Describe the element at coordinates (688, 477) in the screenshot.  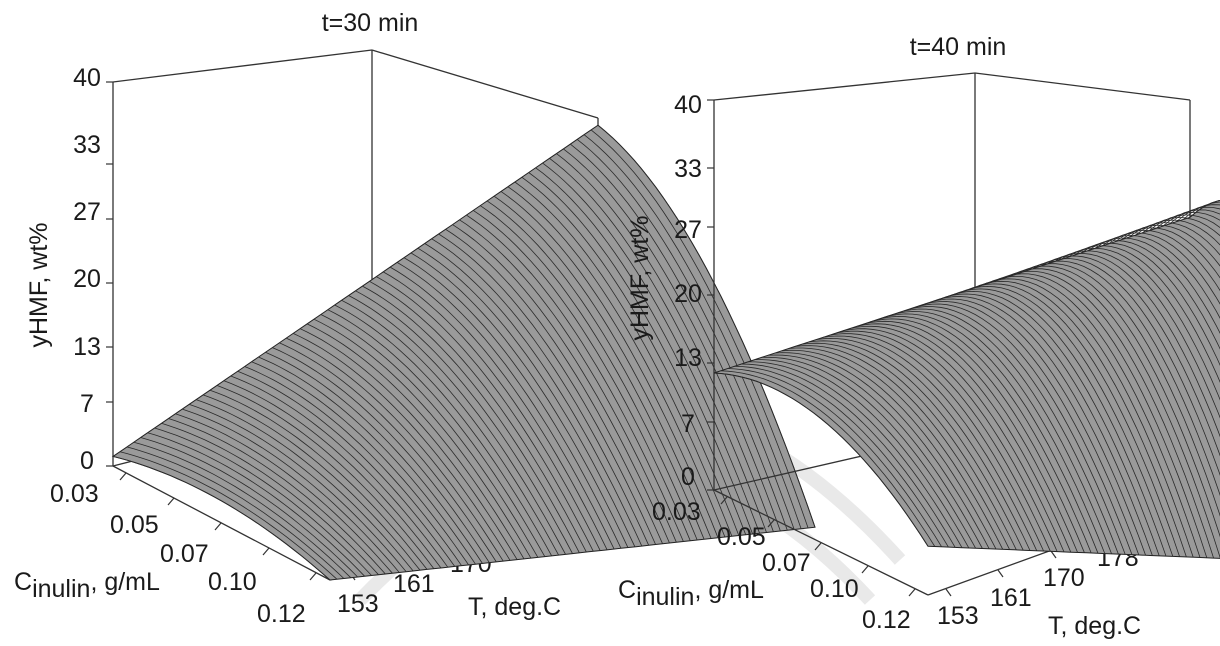
I see `z-tick-label: 0` at that location.